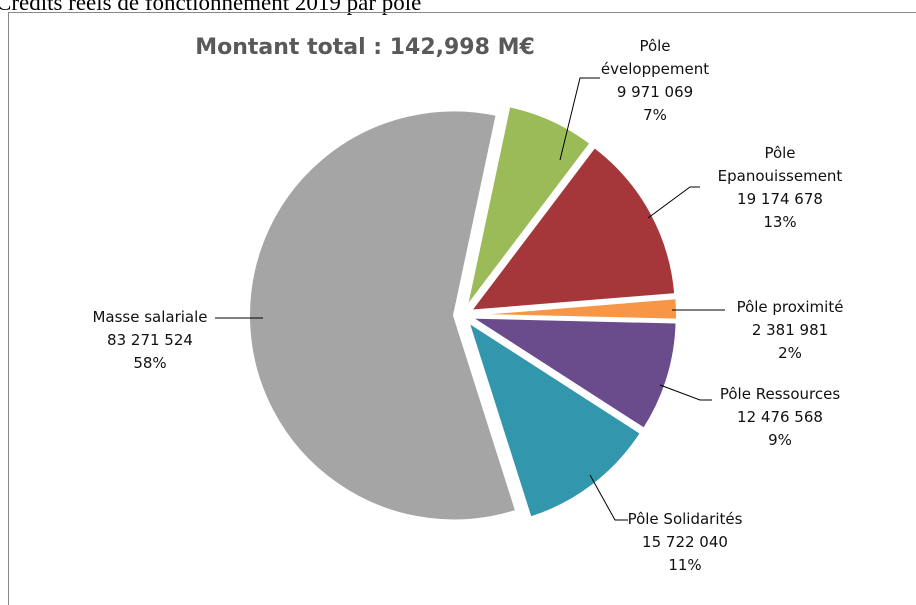 This screenshot has height=605, width=916. Describe the element at coordinates (790, 307) in the screenshot. I see `category-label: Pôle proximité` at that location.